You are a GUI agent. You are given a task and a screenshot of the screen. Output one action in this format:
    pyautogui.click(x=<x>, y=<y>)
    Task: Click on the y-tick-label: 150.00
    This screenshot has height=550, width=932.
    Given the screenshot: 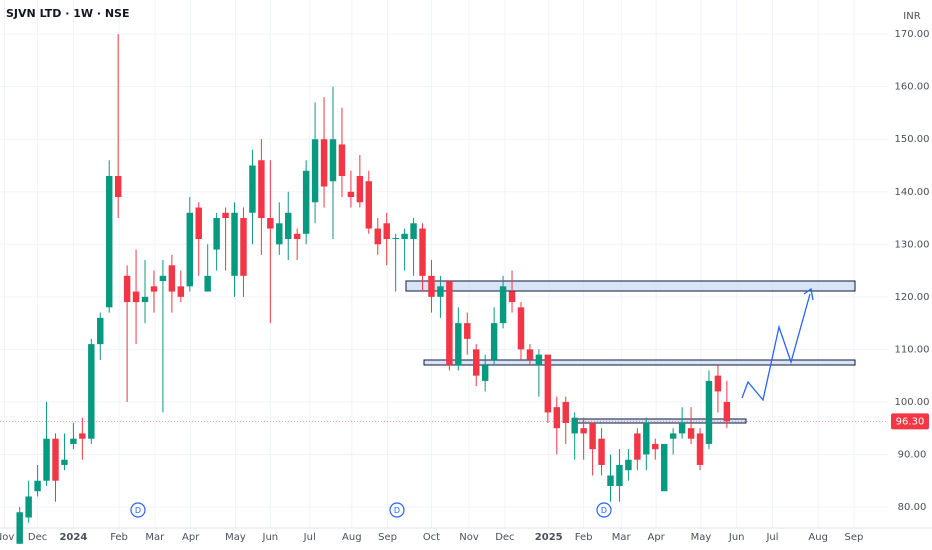 What is the action you would take?
    pyautogui.click(x=912, y=139)
    